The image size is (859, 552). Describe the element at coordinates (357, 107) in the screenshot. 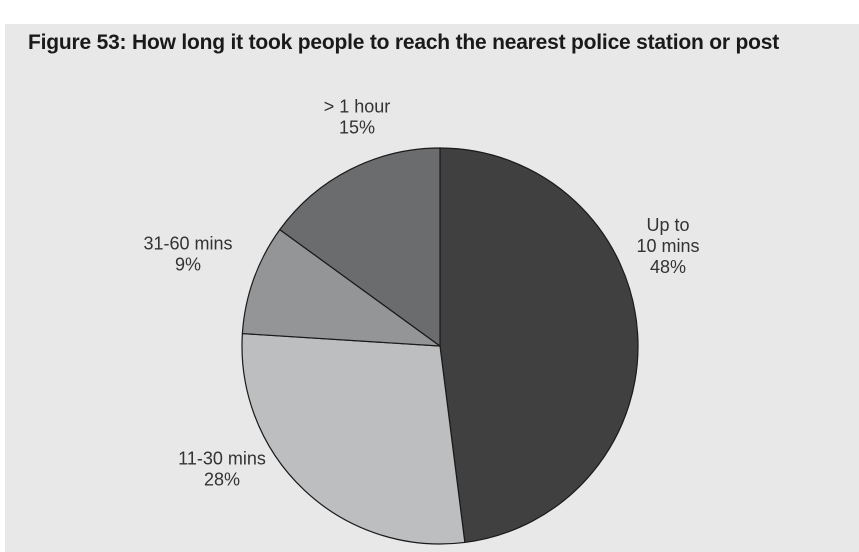

I see `slice-category-label: > 1 hour` at that location.